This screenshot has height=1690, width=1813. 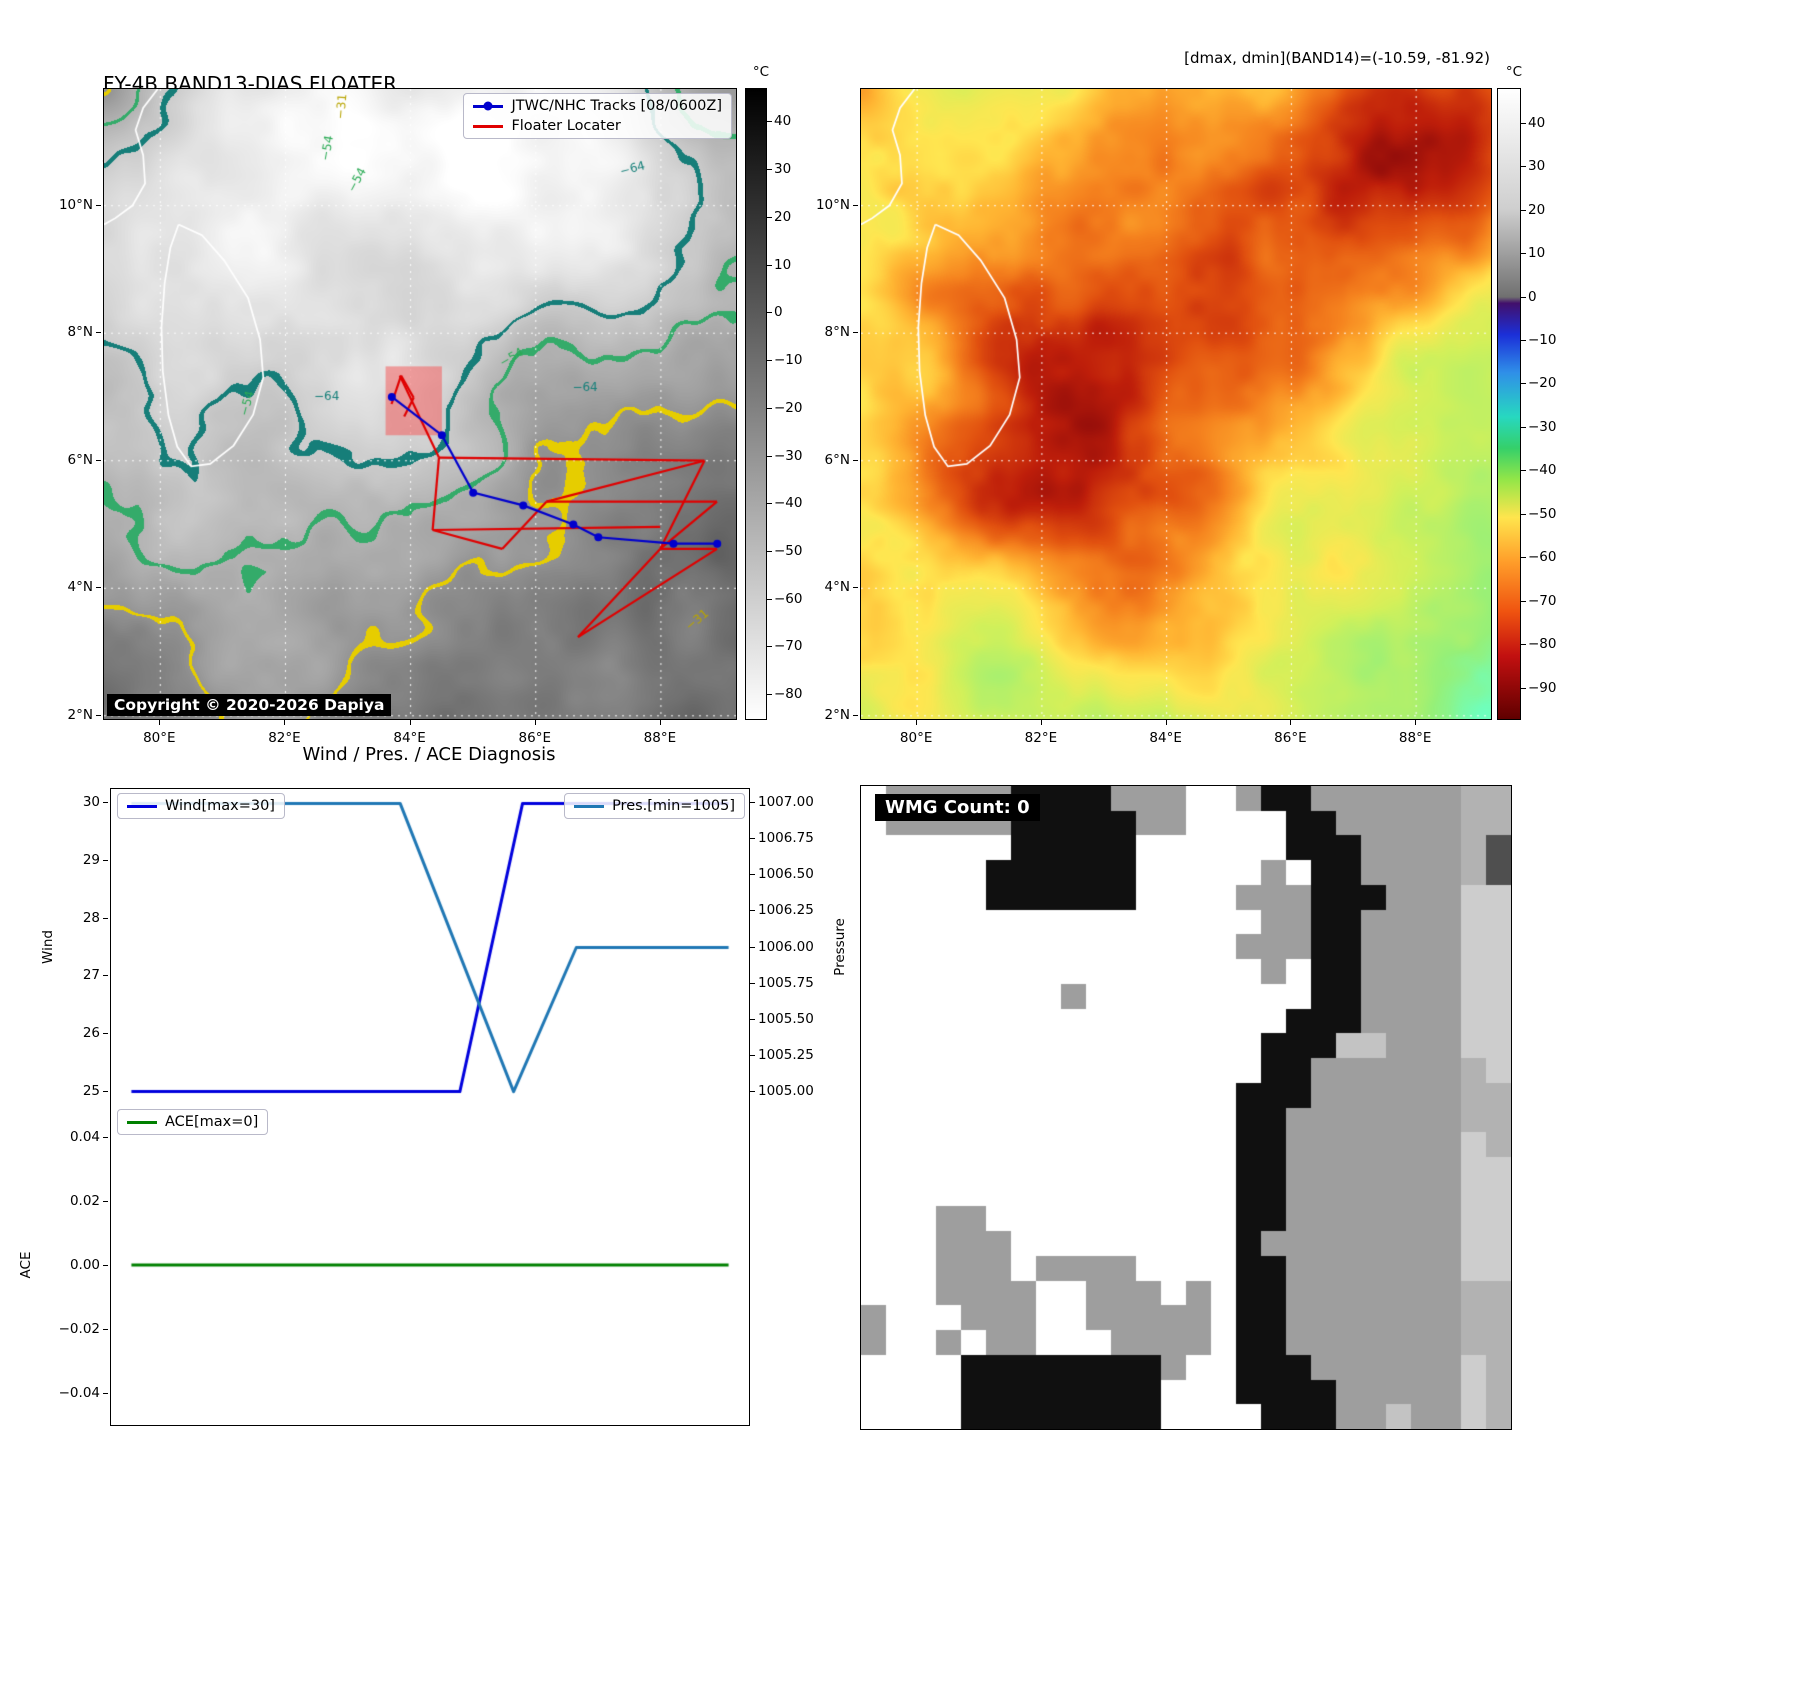 I want to click on lon-tick-label: 84°E, so click(x=1165, y=738).